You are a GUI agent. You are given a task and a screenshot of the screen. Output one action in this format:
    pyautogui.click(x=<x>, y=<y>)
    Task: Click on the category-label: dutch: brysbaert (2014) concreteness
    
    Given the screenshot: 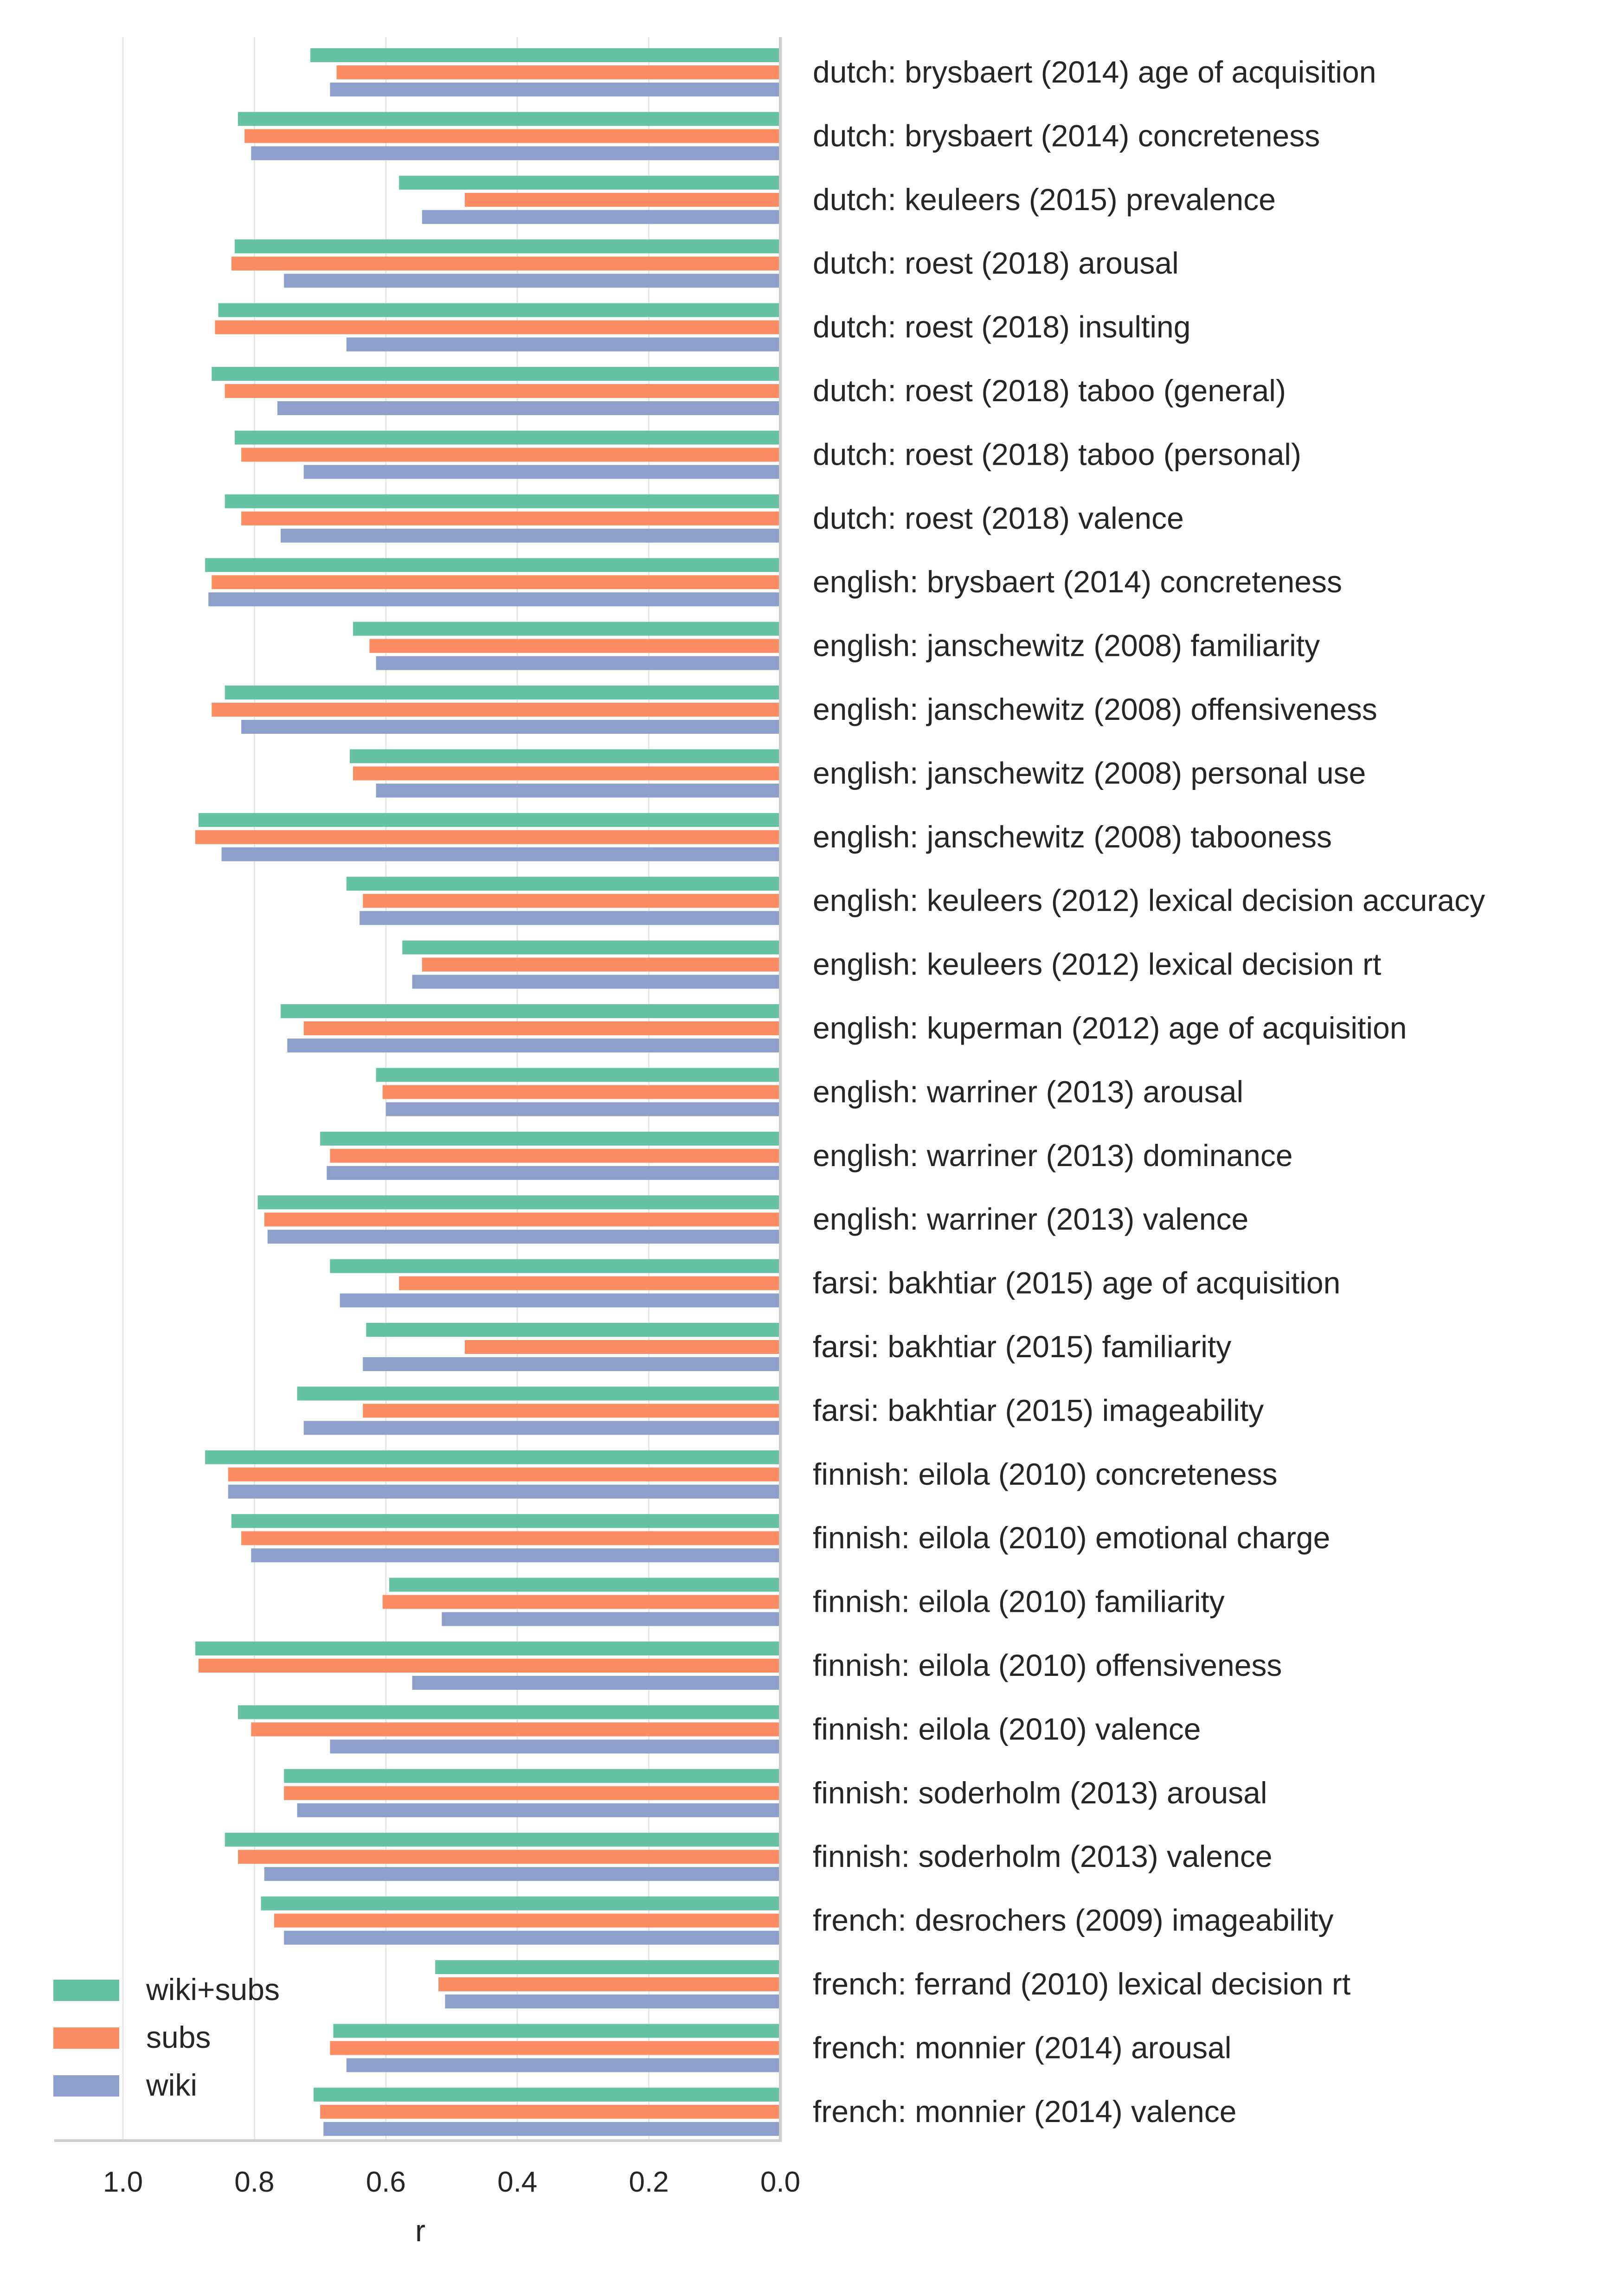 What is the action you would take?
    pyautogui.click(x=1066, y=136)
    